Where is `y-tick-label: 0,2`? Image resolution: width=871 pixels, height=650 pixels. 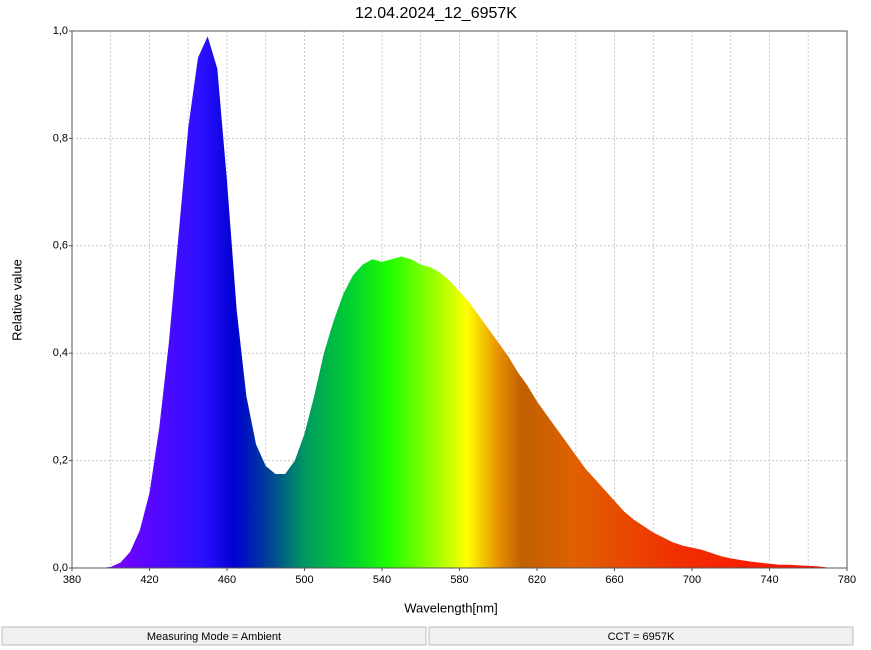 y-tick-label: 0,2 is located at coordinates (60, 461).